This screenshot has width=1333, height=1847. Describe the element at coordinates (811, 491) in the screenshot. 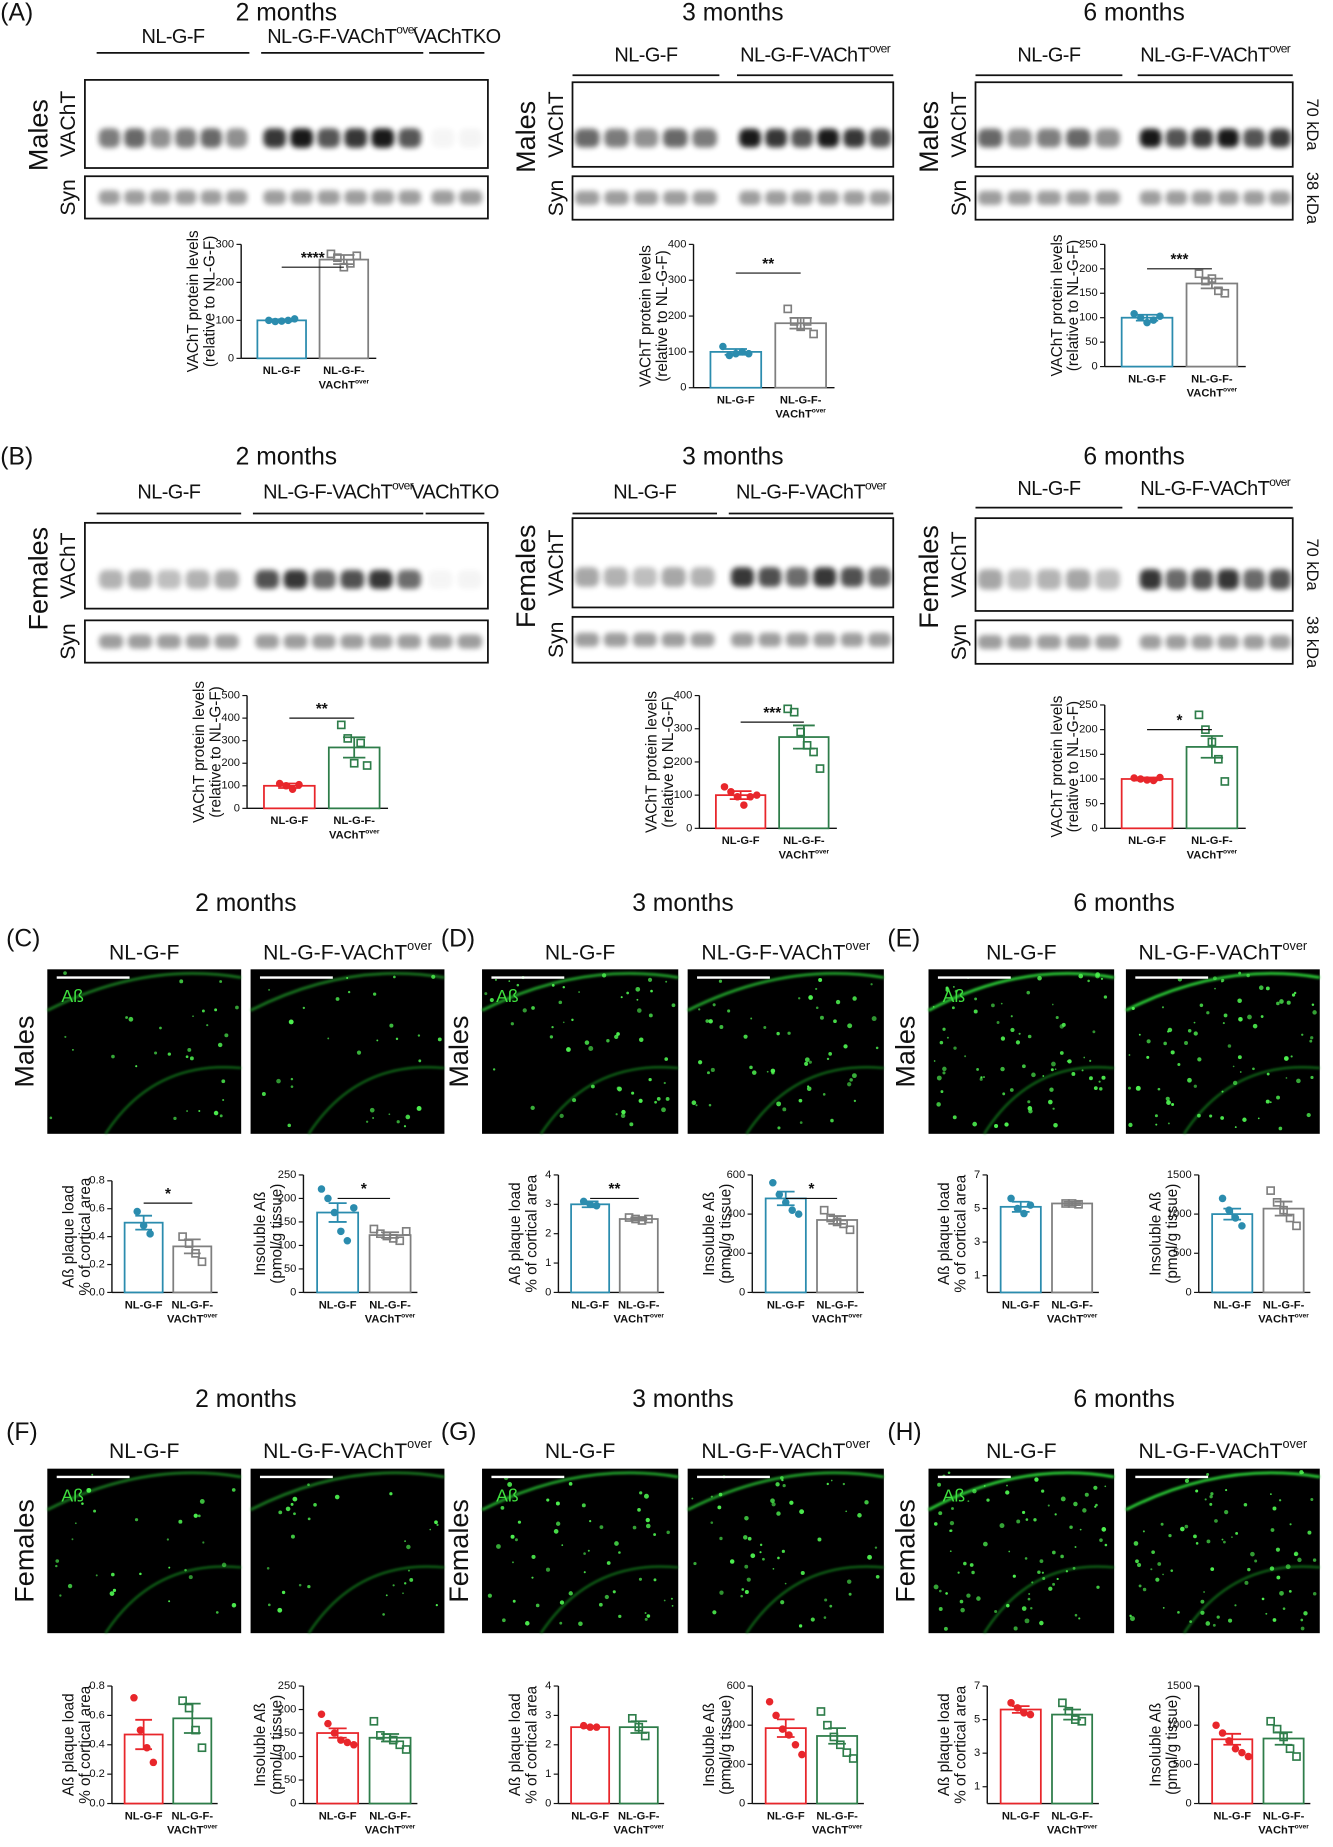

I see `group-label: NL-G-F-VAChTover` at that location.